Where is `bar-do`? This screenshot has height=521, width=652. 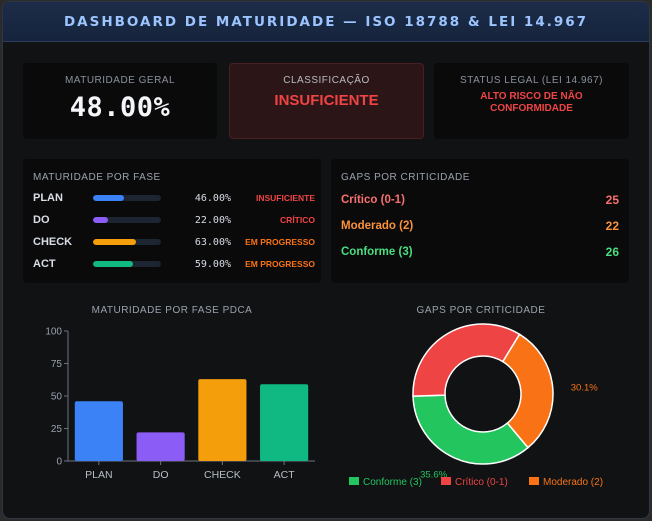
bar-do is located at coordinates (160, 446).